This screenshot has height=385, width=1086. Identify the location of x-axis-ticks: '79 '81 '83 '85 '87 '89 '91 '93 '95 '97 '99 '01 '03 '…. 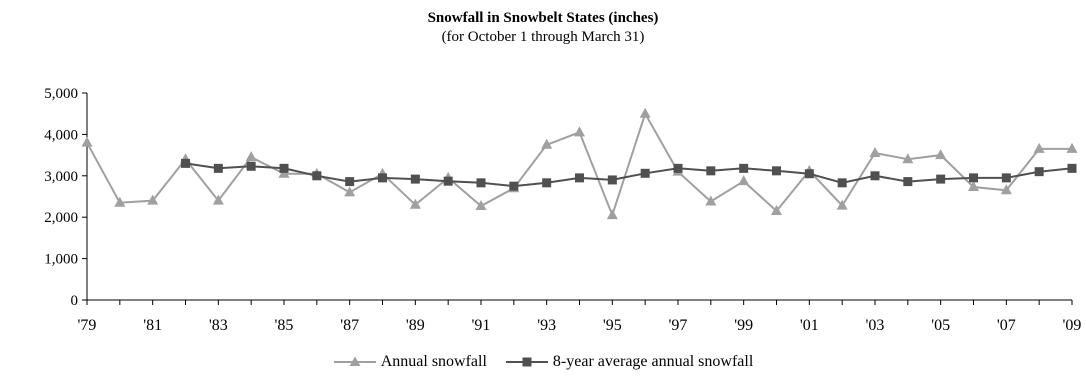
(580, 317).